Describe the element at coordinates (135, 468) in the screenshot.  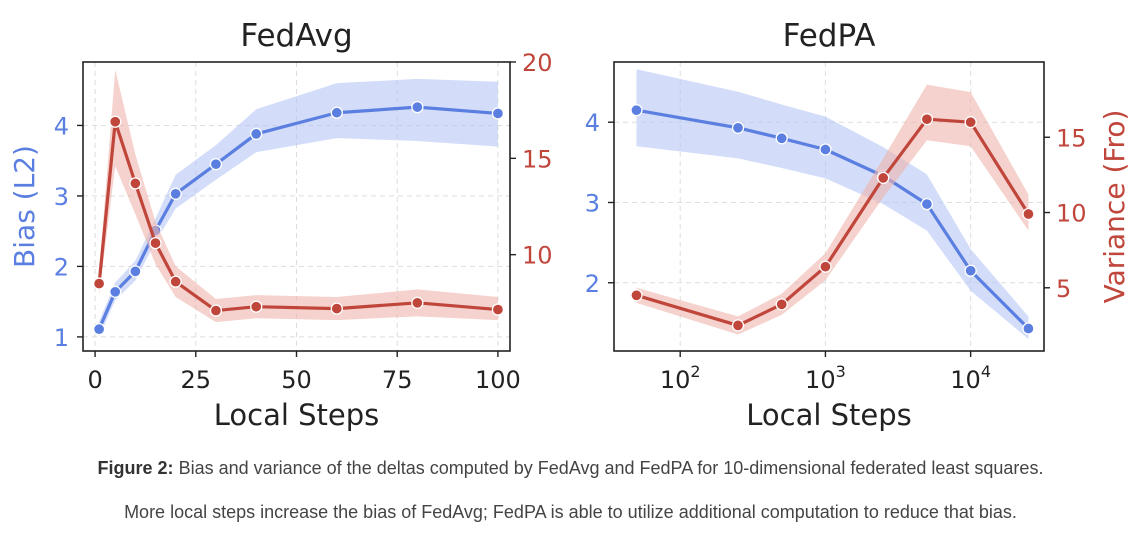
I see `figure-label: Figure 2:` at that location.